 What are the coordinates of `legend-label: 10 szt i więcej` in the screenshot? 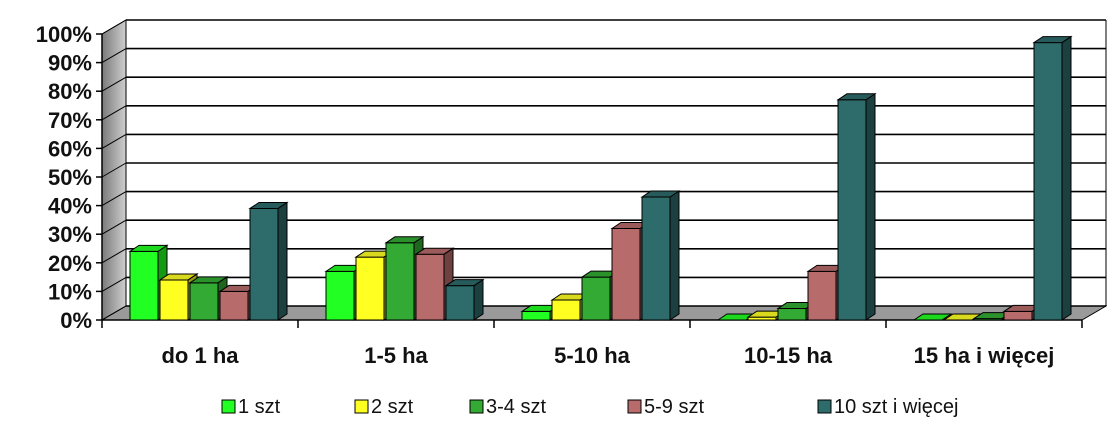 It's located at (896, 407).